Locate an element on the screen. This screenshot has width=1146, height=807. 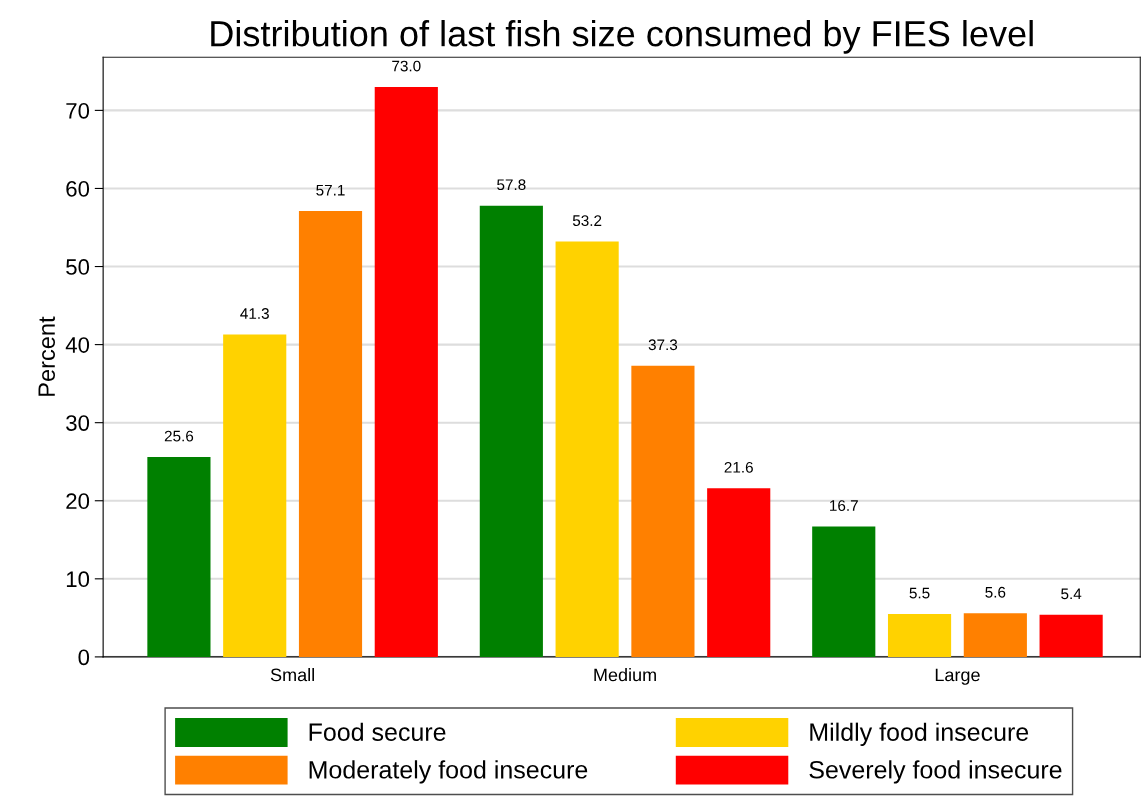
data-label: 21.6 is located at coordinates (738, 467).